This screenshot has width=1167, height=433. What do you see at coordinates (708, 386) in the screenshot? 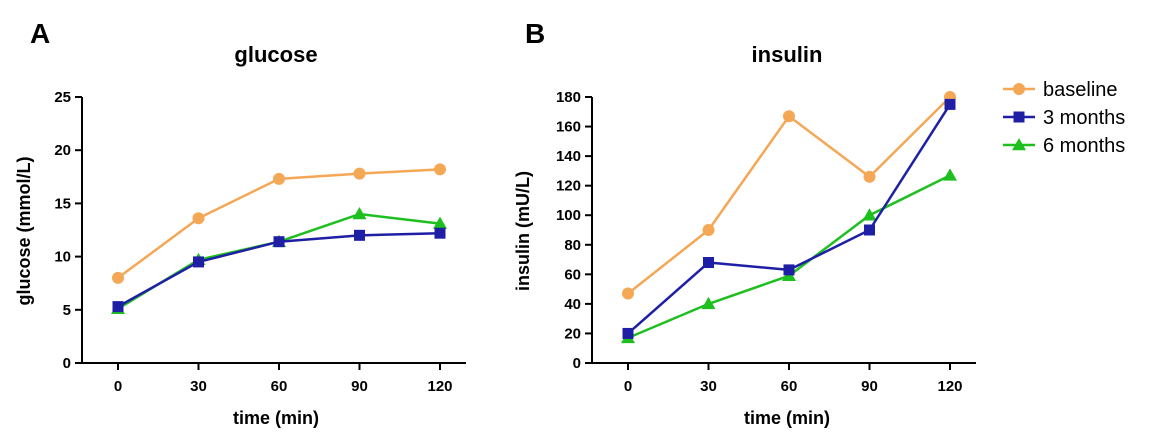
I see `chart-b-xtick-label: 30` at bounding box center [708, 386].